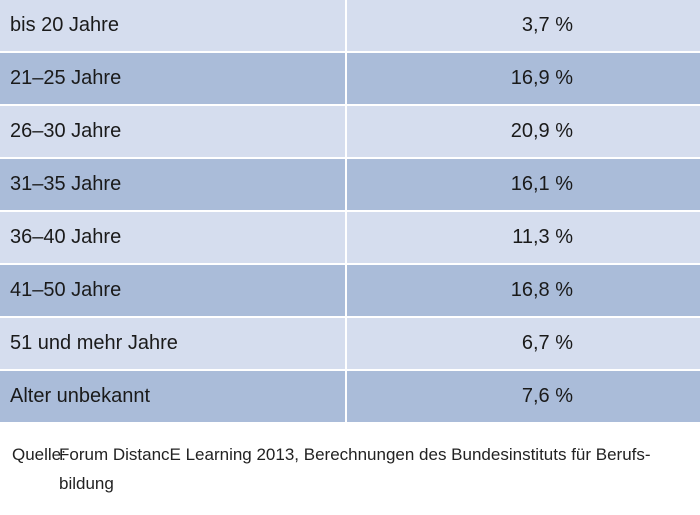 This screenshot has height=515, width=700. Describe the element at coordinates (547, 343) in the screenshot. I see `row-value: 6,7 %` at that location.